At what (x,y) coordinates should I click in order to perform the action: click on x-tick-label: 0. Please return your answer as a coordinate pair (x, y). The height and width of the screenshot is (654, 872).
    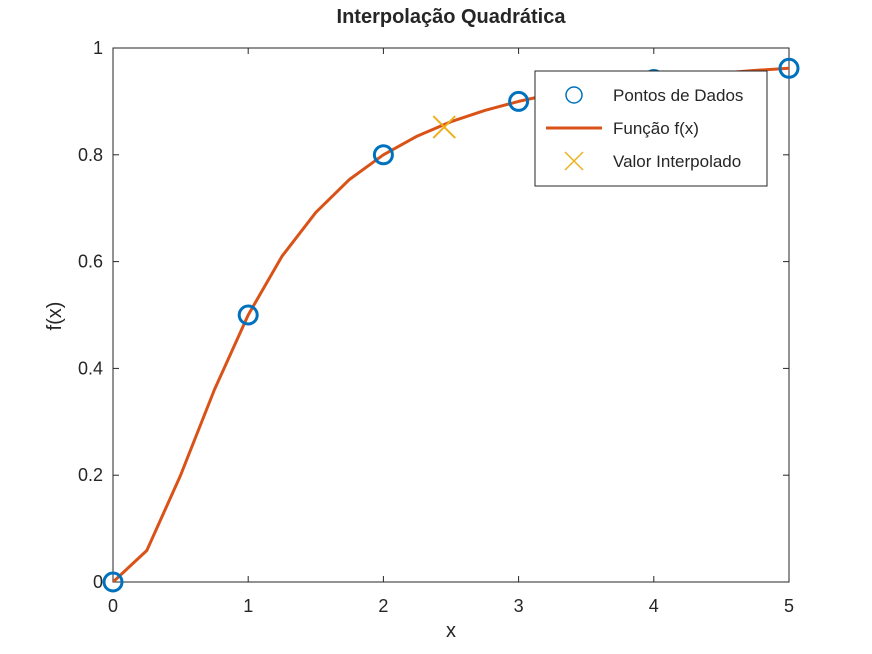
    Looking at the image, I should click on (113, 606).